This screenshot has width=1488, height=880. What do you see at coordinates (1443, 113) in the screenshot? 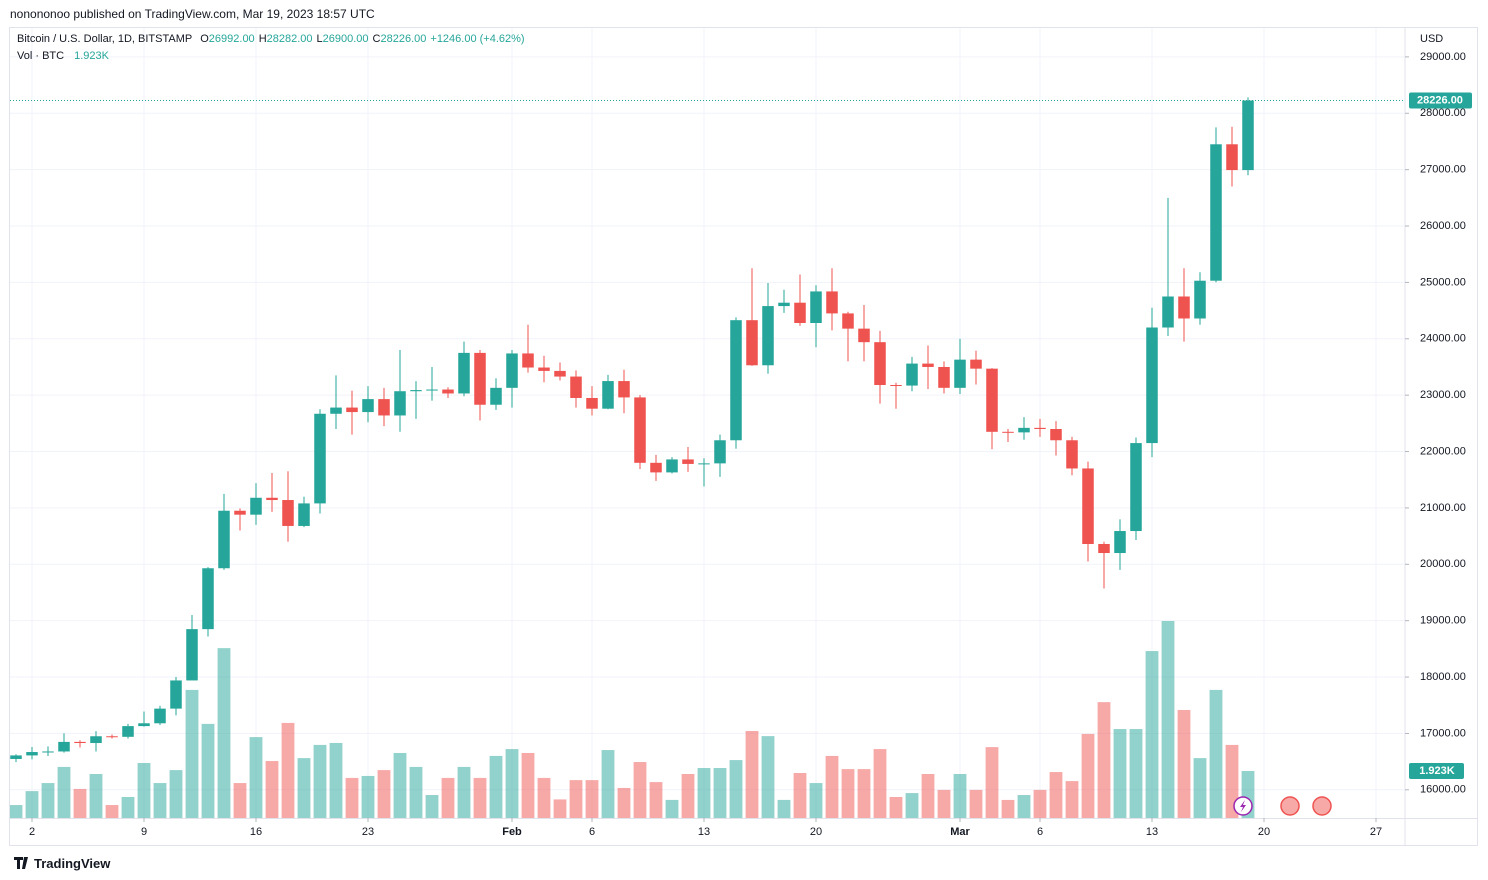
I see `y-tick-label: 28000.00` at bounding box center [1443, 113].